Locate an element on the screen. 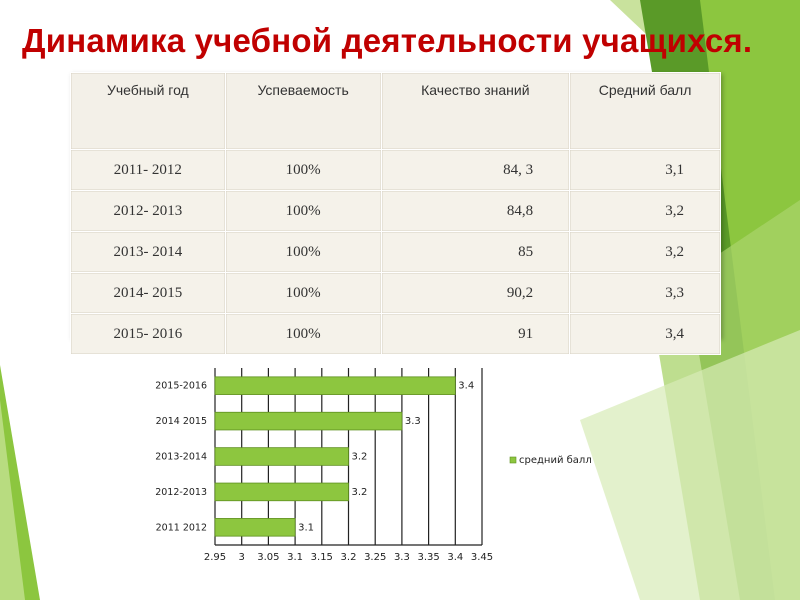 The image size is (800, 600). category-label: 2014 2015 is located at coordinates (181, 421).